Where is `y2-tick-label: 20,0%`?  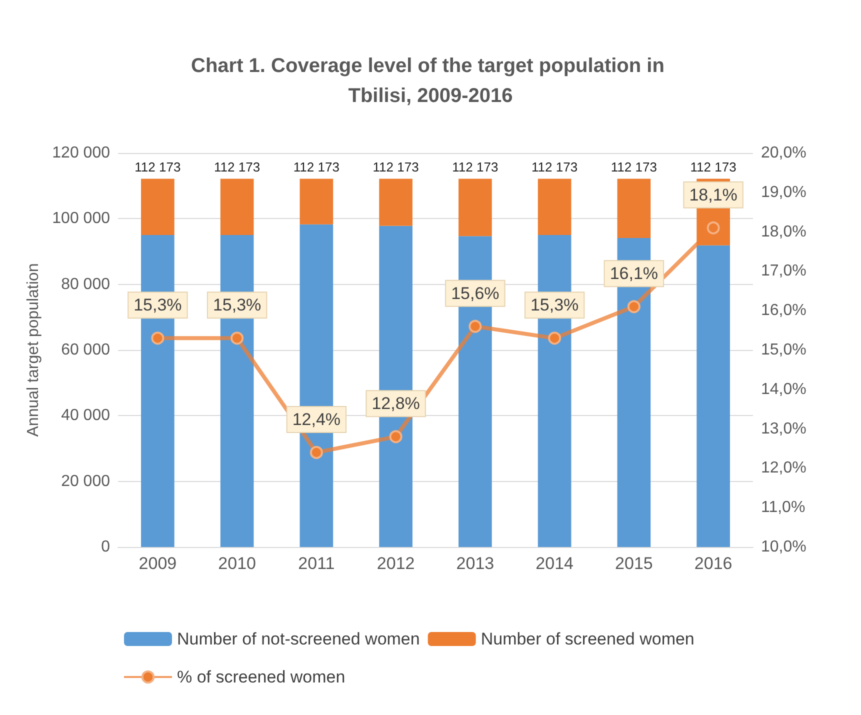 y2-tick-label: 20,0% is located at coordinates (783, 153).